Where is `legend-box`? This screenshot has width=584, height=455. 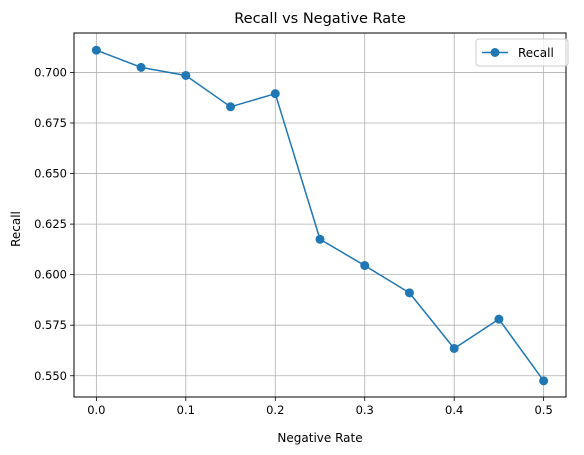 legend-box is located at coordinates (522, 52).